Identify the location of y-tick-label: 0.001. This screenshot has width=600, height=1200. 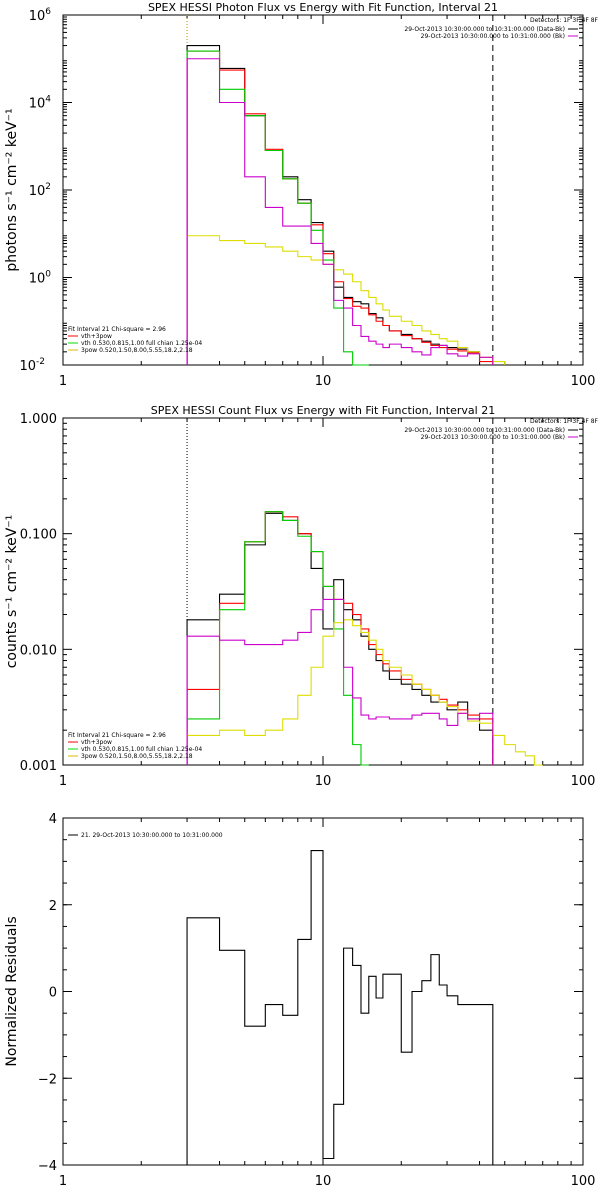
(38, 766).